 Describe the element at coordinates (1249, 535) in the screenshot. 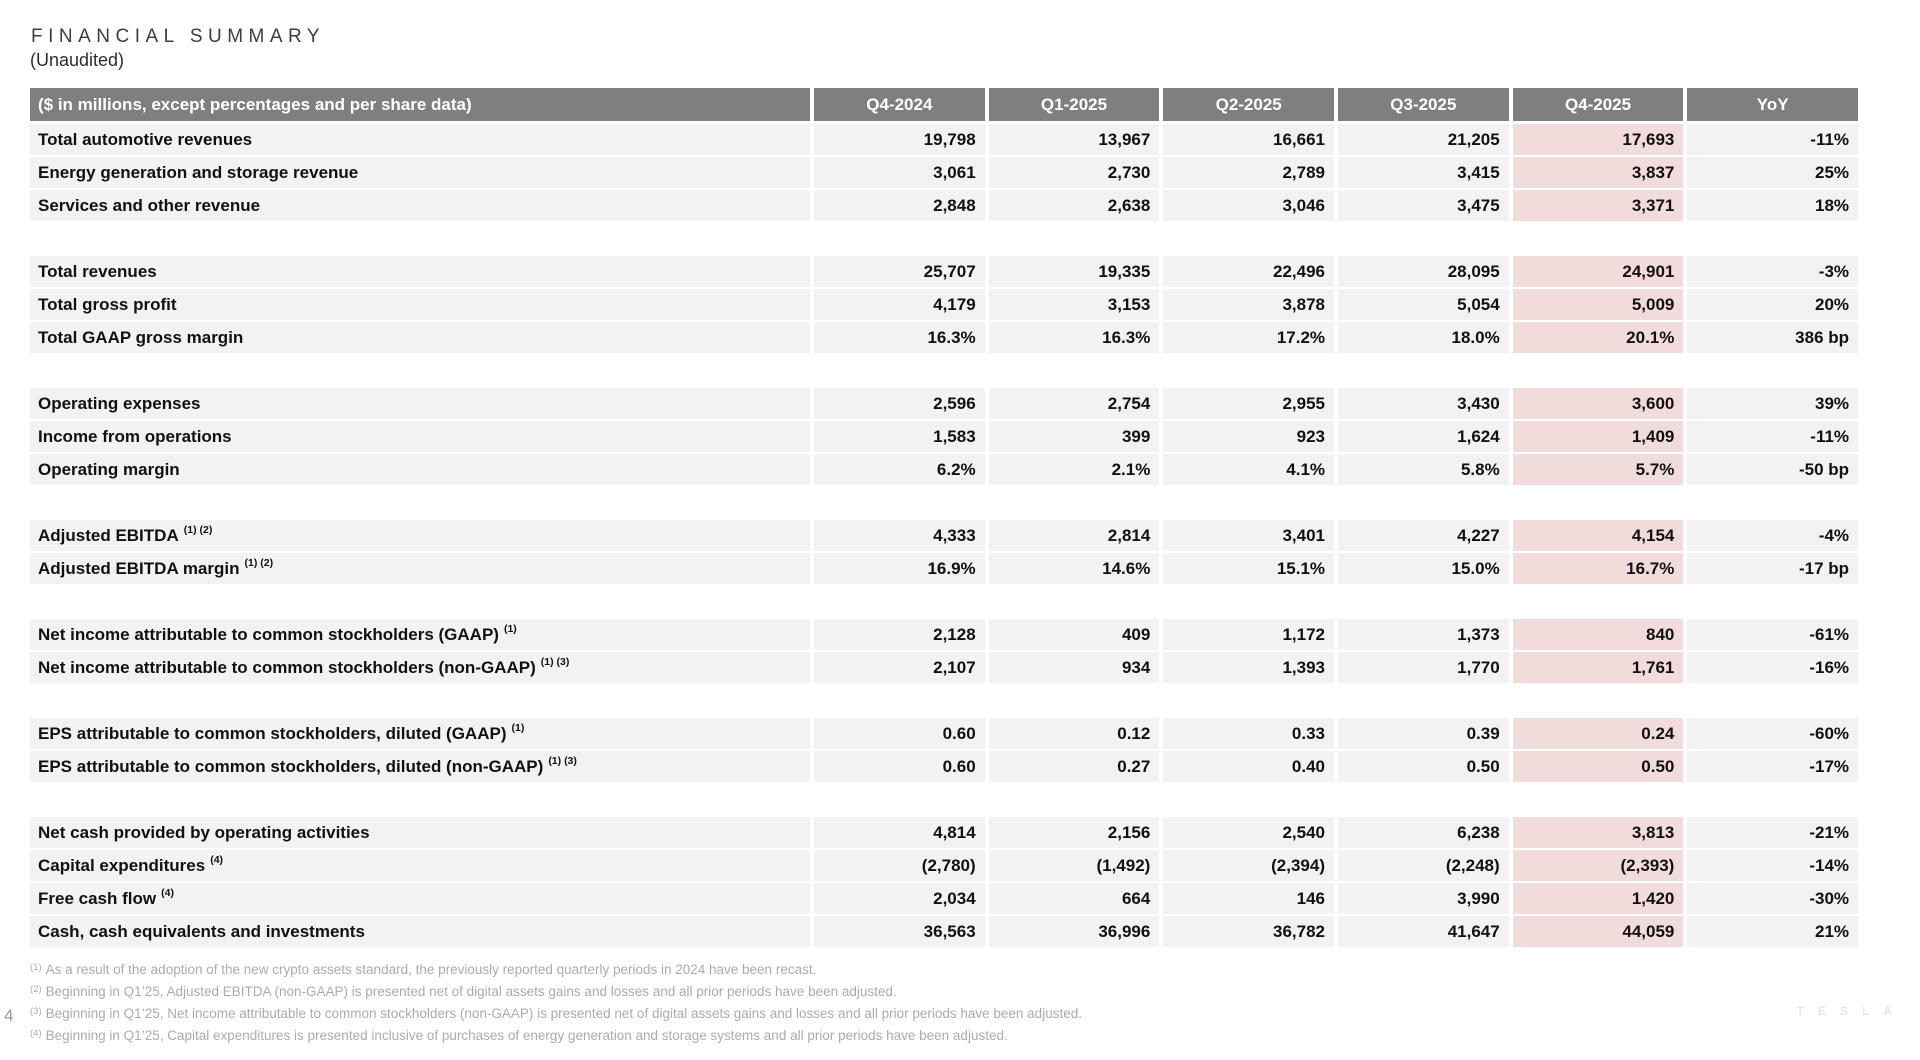

I see `value-cell: 3,401` at that location.